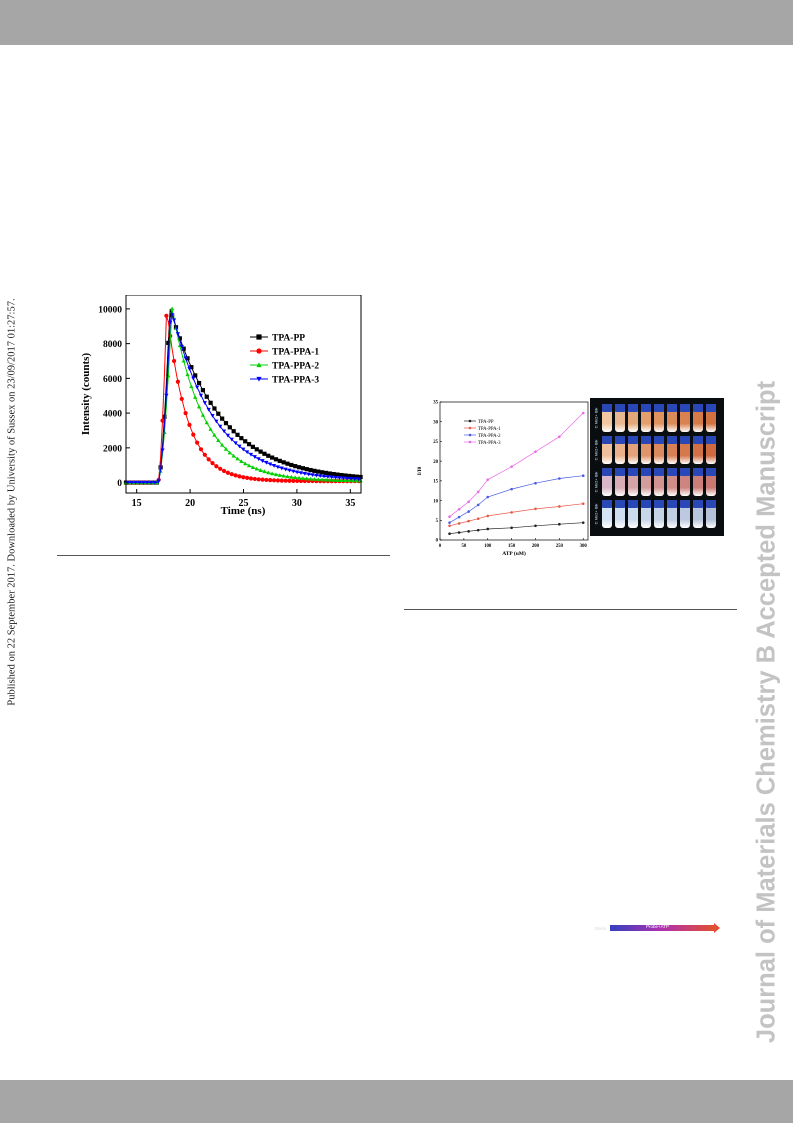 The width and height of the screenshot is (793, 1123). I want to click on atp-y-tick-label: 0, so click(437, 541).